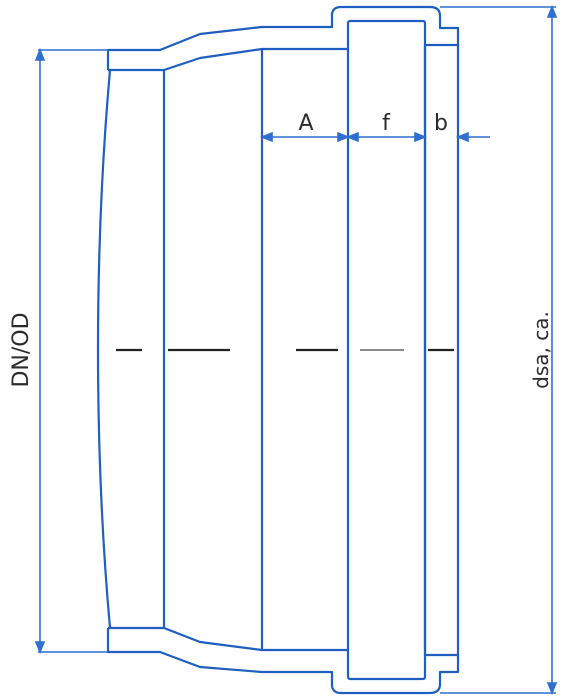 Image resolution: width=564 pixels, height=699 pixels. I want to click on label-dimension-f: f, so click(386, 123).